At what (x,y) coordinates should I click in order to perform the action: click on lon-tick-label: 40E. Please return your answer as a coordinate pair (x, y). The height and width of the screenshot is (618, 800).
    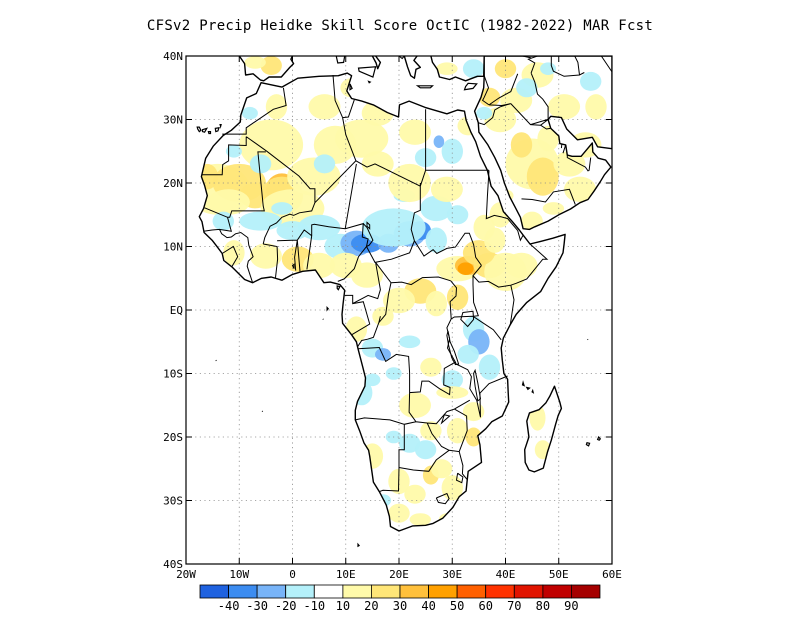
    Looking at the image, I should click on (506, 574).